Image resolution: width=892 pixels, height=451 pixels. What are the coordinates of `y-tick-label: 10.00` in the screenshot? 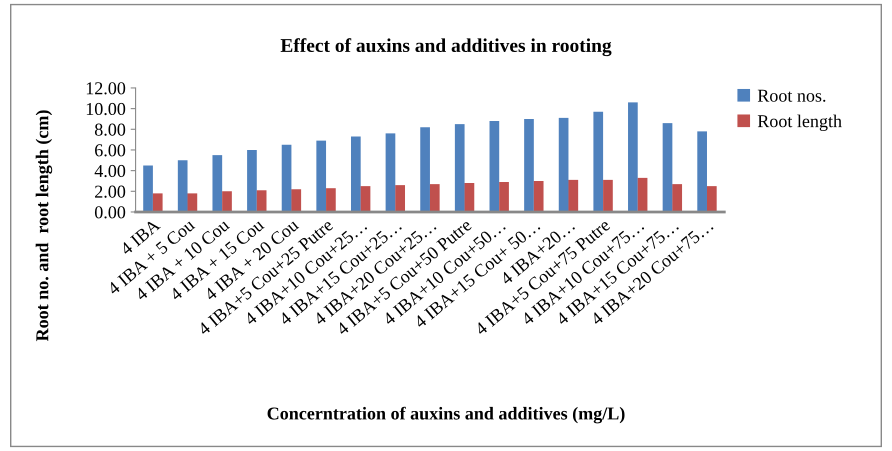 It's located at (106, 109).